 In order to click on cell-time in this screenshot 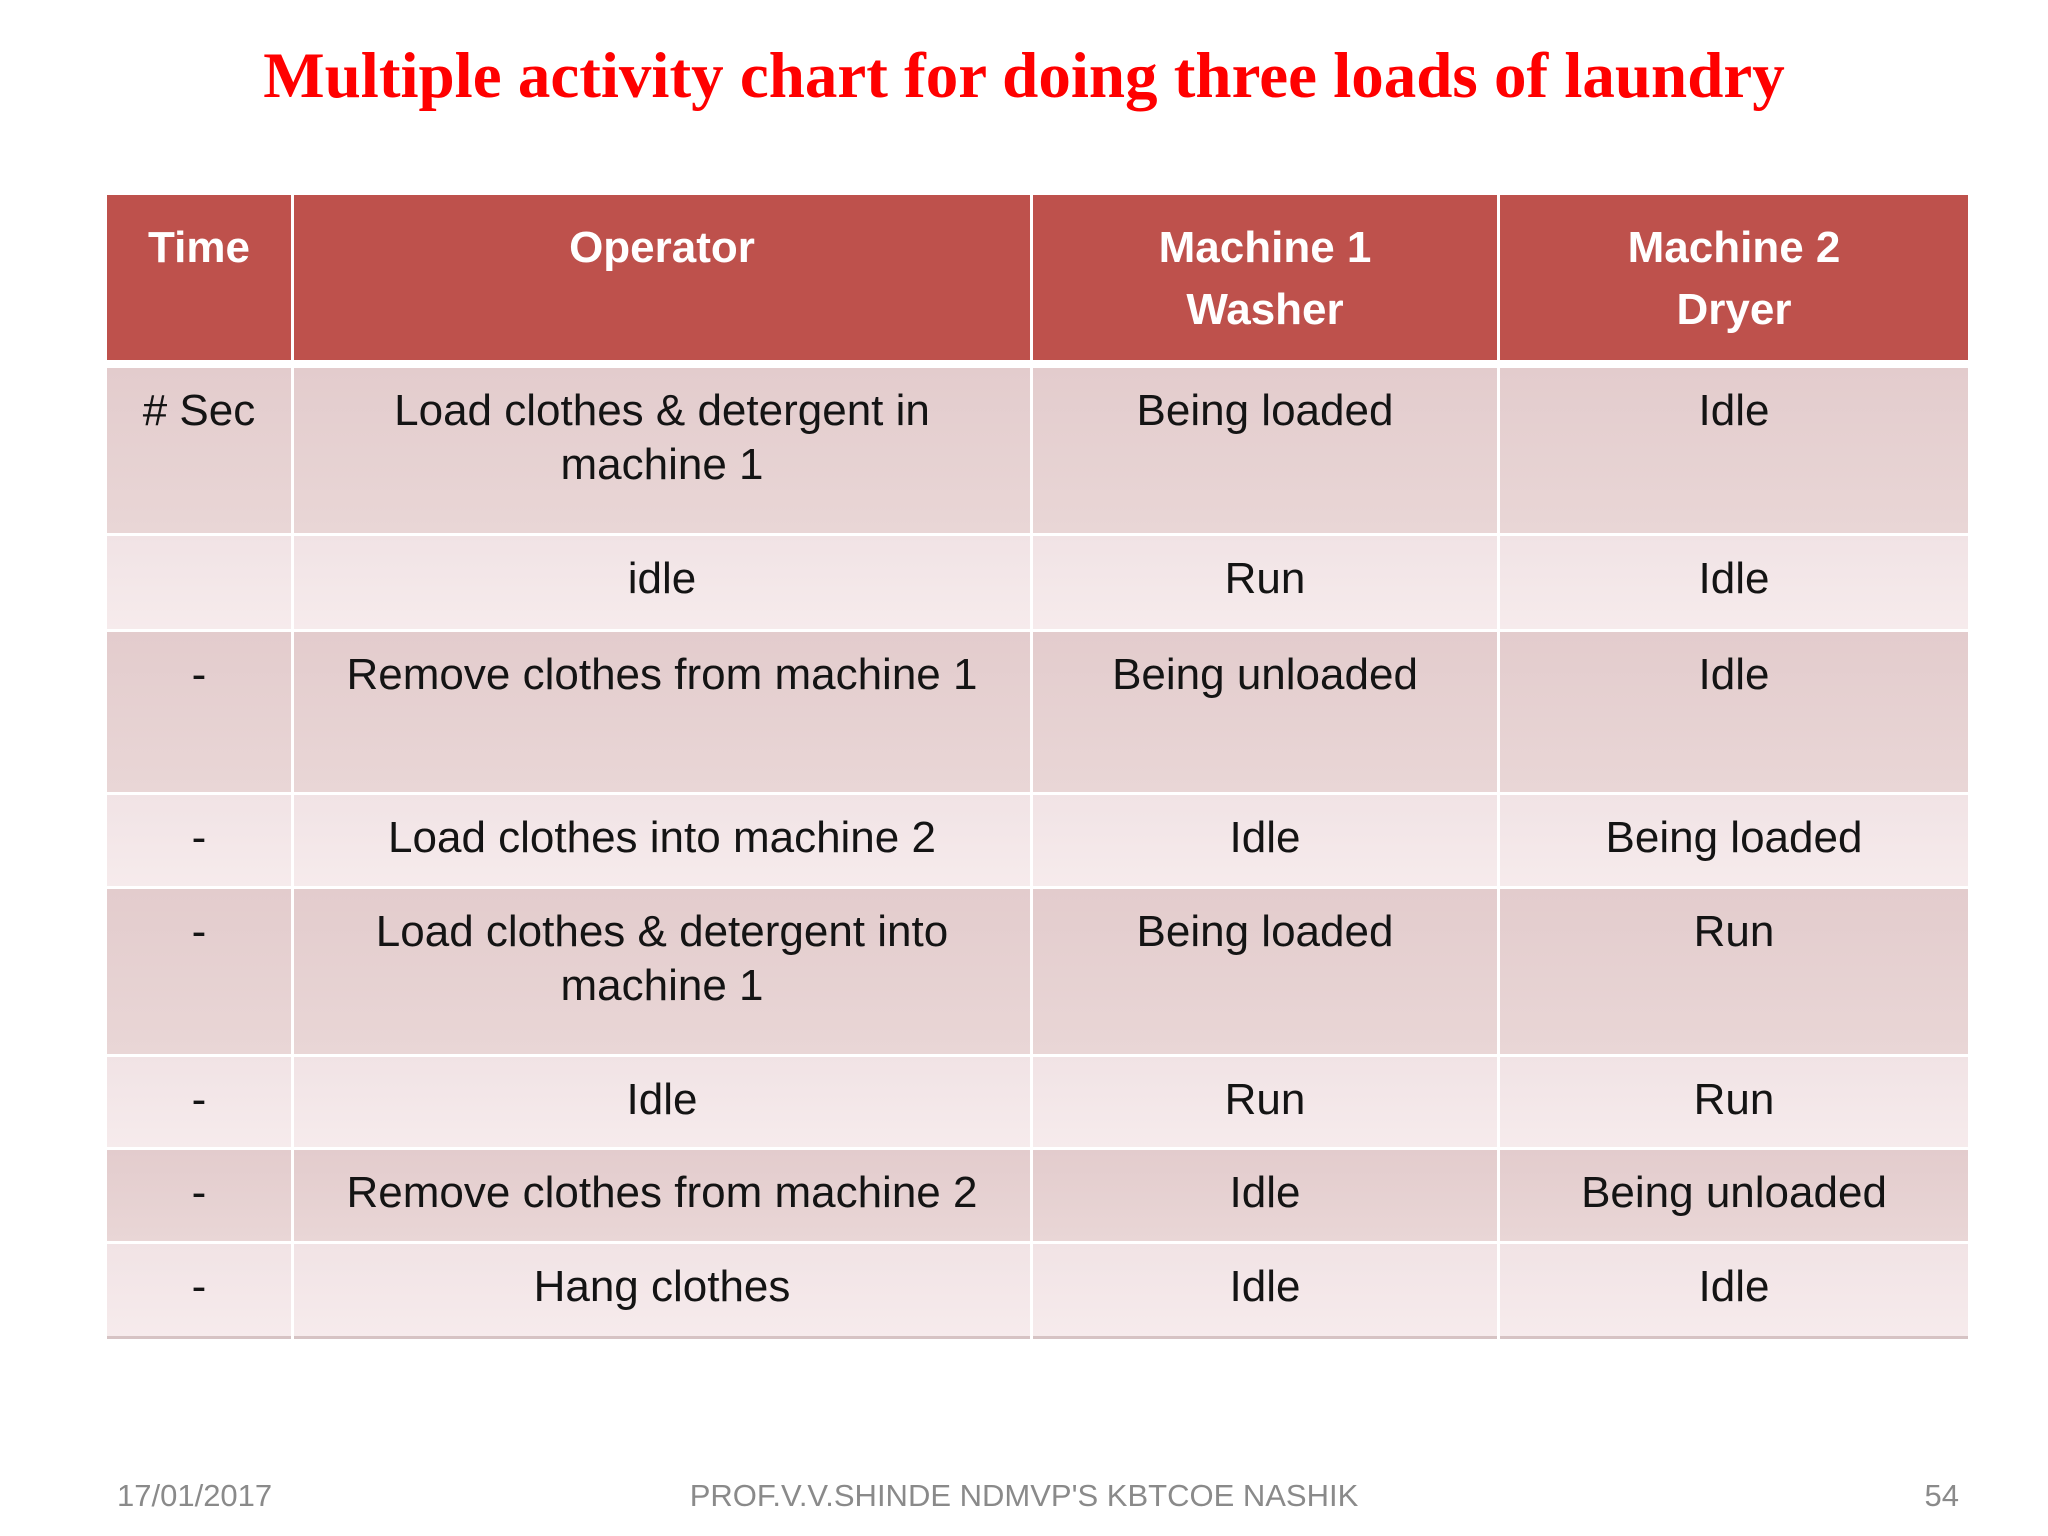, I will do `click(199, 582)`.